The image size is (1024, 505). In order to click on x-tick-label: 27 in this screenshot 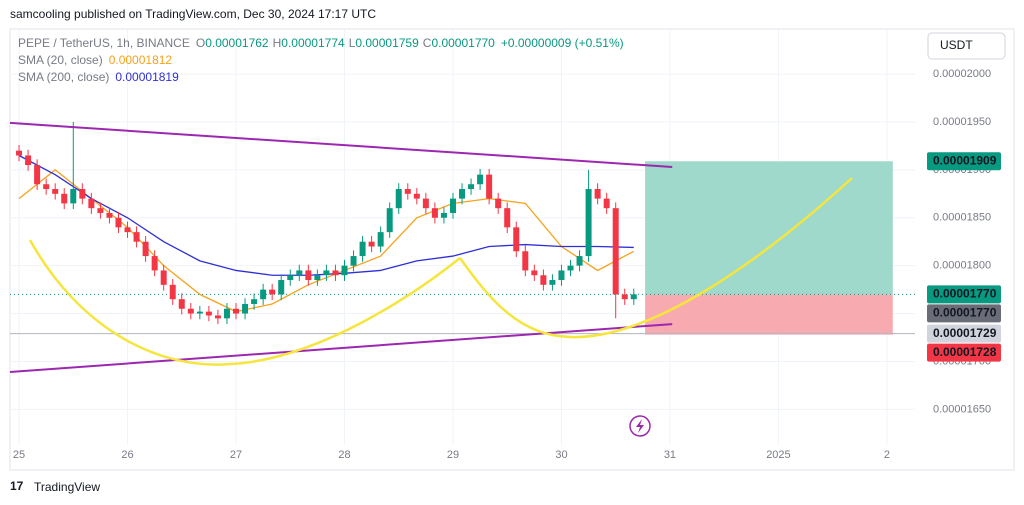, I will do `click(236, 455)`.